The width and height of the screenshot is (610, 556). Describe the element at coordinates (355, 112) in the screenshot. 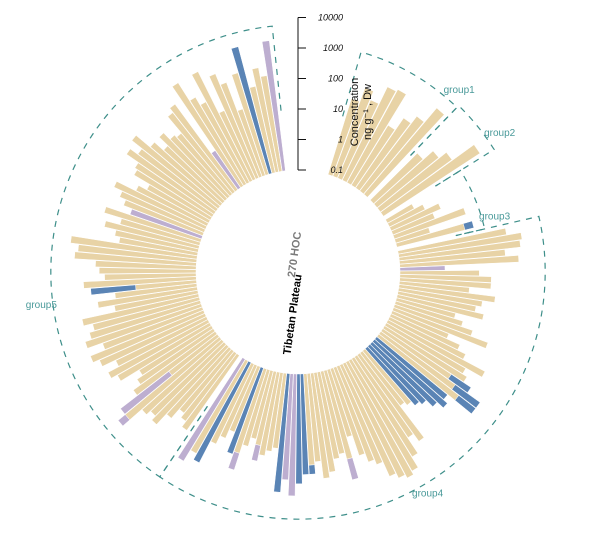

I see `axis-title: Concentration` at that location.